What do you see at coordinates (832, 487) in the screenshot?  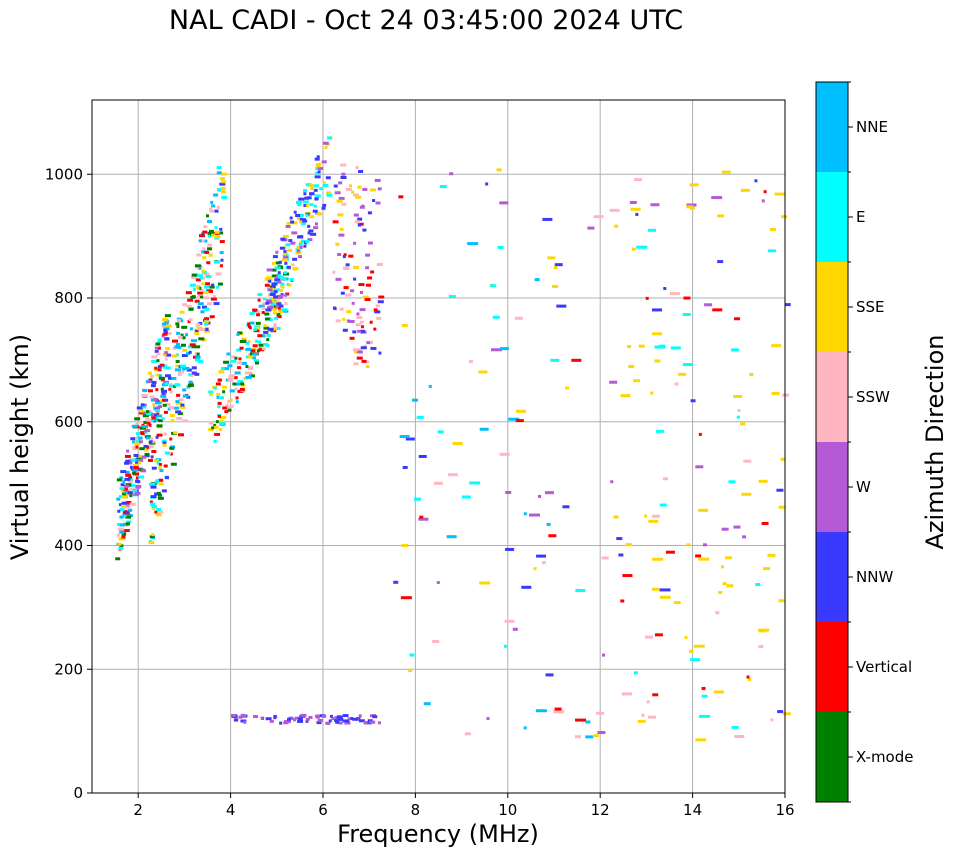 I see `colorbar-segment-w` at bounding box center [832, 487].